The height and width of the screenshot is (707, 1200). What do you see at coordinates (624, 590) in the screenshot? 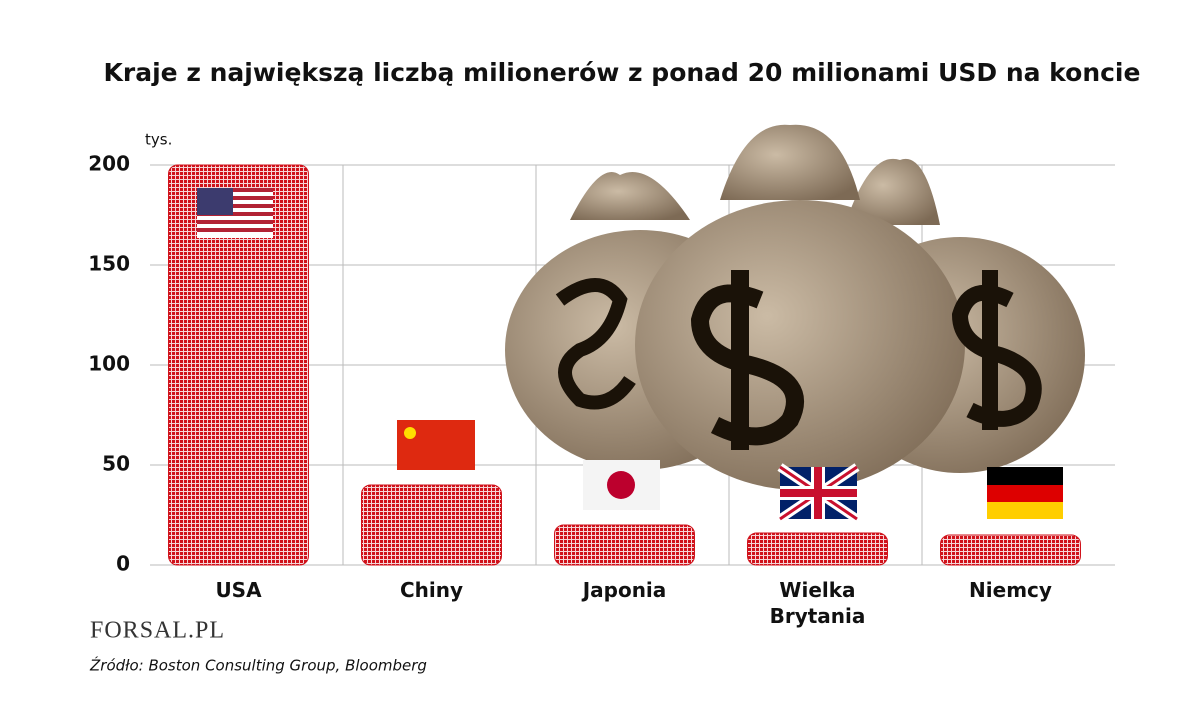
I see `x-tick-label: Japonia` at bounding box center [624, 590].